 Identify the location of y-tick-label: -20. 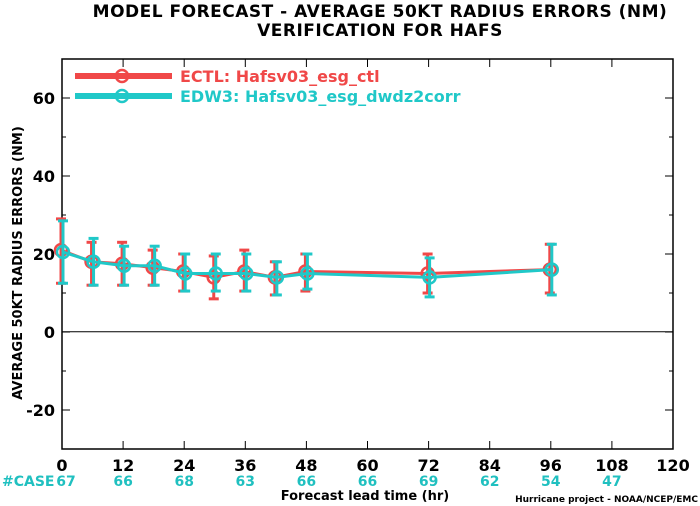
(40, 410).